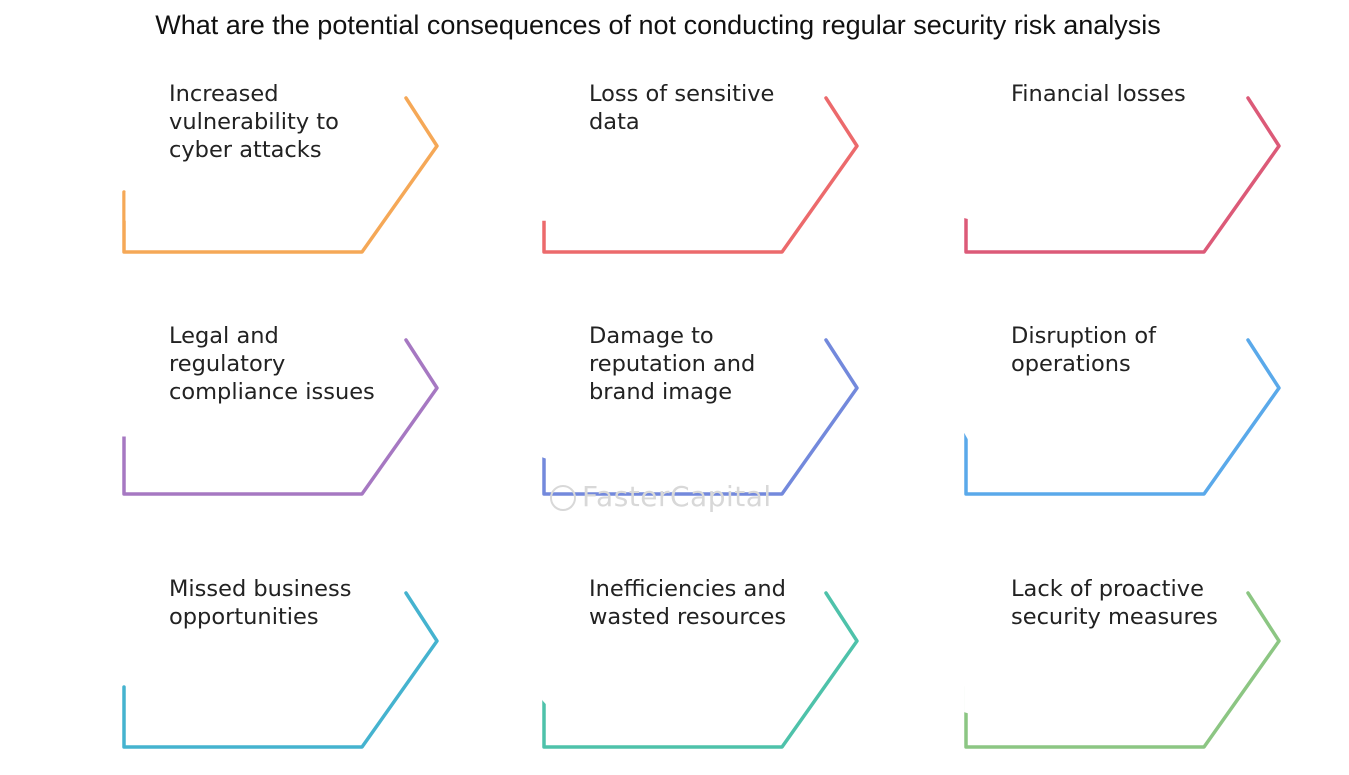 The image size is (1349, 775). Describe the element at coordinates (682, 675) in the screenshot. I see `consequence-card-8: 8 Inefficiencies and wasted resources` at that location.